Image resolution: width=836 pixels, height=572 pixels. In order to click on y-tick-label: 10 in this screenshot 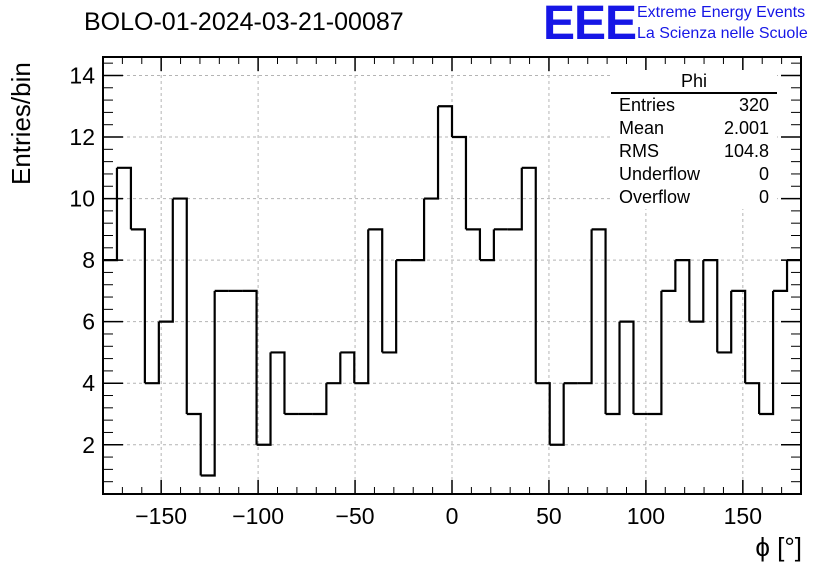, I will do `click(82, 199)`.